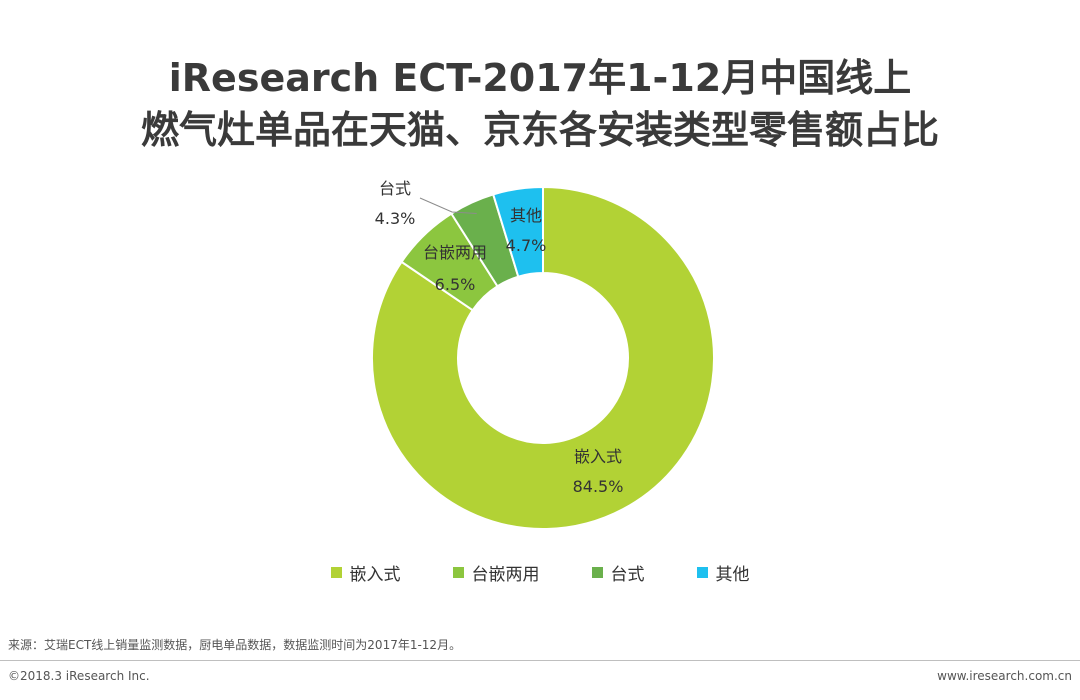  Describe the element at coordinates (517, 231) in the screenshot. I see `slice-other` at that location.